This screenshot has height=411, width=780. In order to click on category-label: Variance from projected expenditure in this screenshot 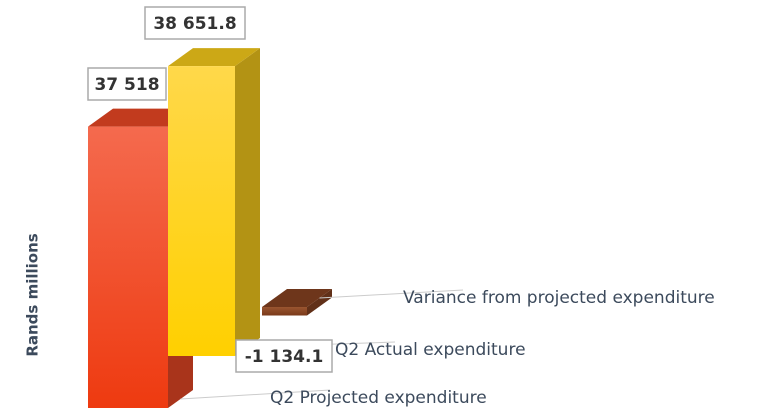, I will do `click(559, 298)`.